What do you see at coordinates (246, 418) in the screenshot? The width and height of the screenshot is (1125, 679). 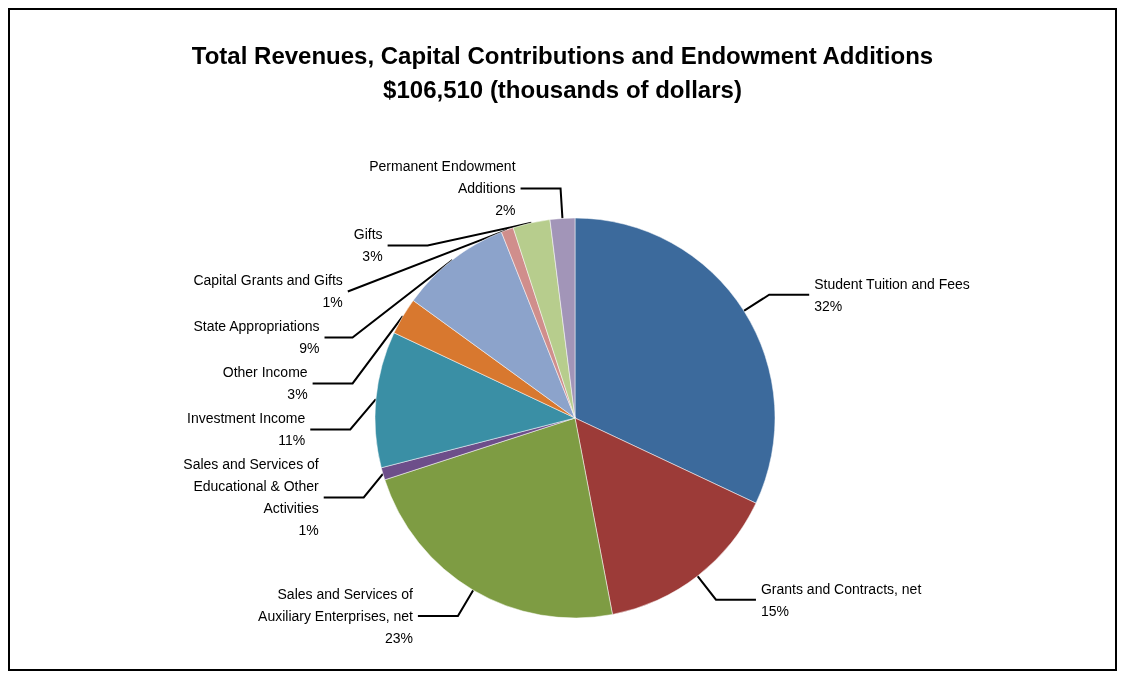 I see `slice-label: Investment Income` at bounding box center [246, 418].